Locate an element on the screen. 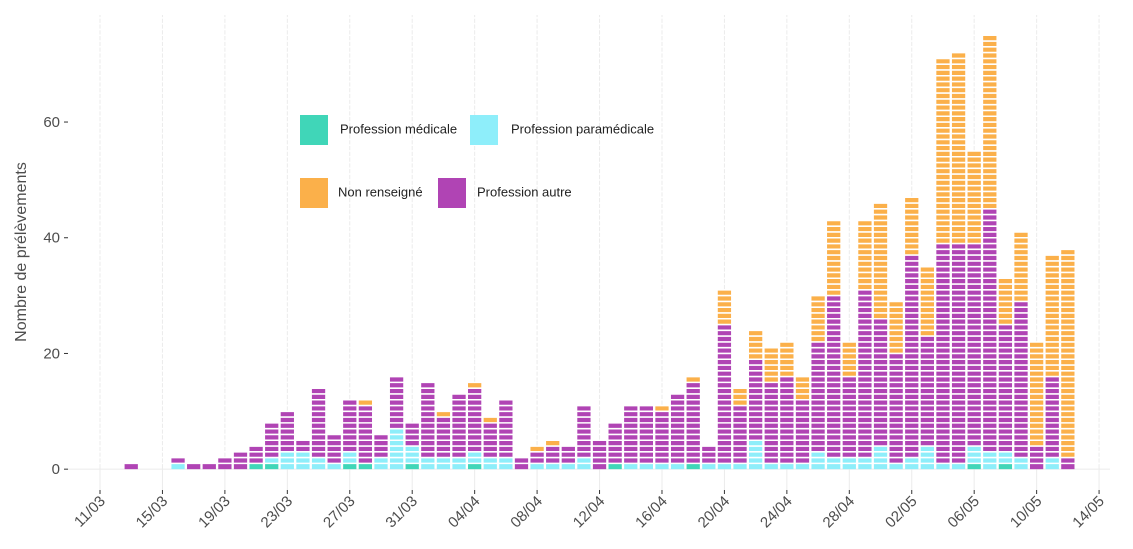 The height and width of the screenshot is (549, 1133). y-axis-label: Nombre de prélèvements is located at coordinates (21, 252).